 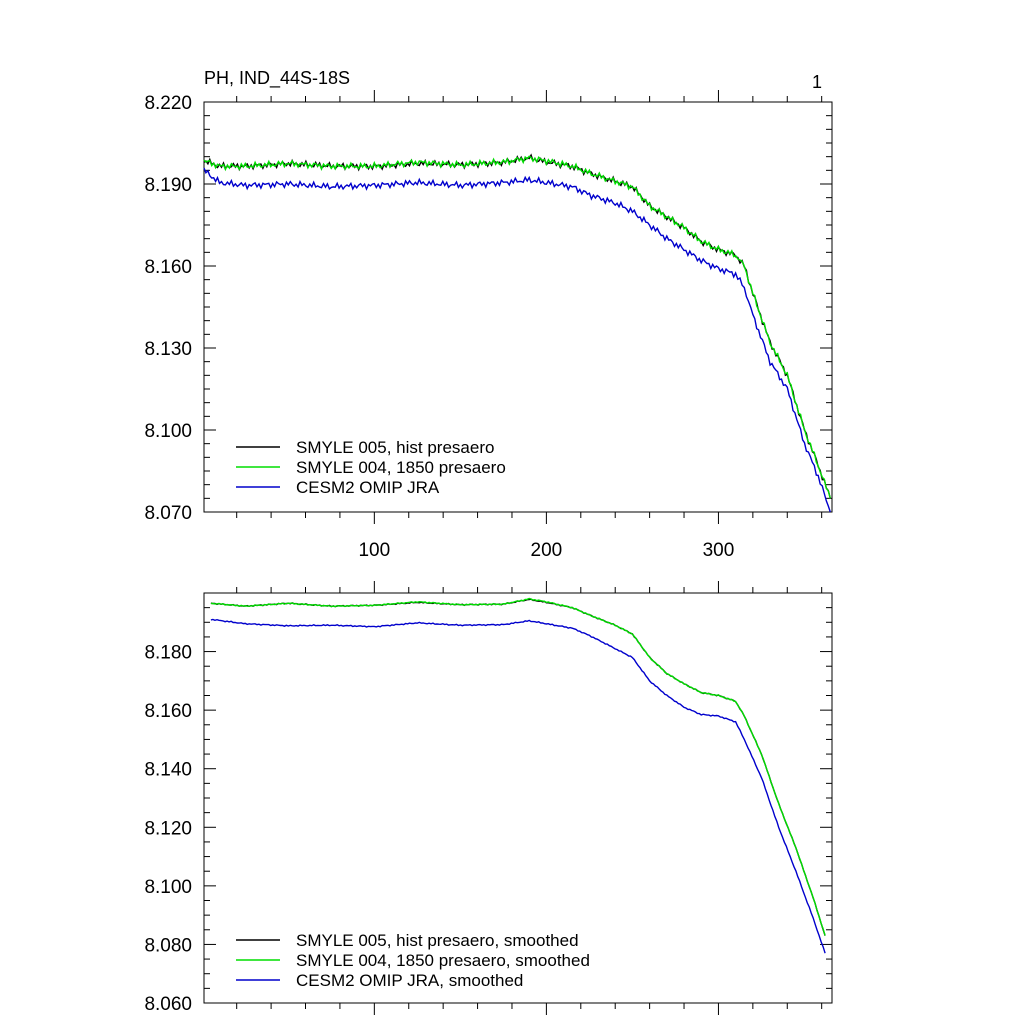 What do you see at coordinates (168, 653) in the screenshot?
I see `y-tick-label: 8.180` at bounding box center [168, 653].